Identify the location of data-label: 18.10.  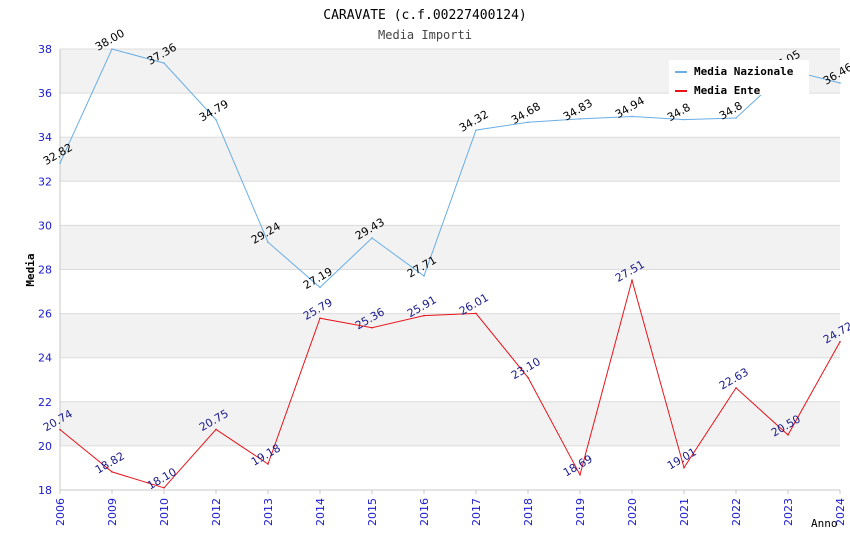
(162, 478).